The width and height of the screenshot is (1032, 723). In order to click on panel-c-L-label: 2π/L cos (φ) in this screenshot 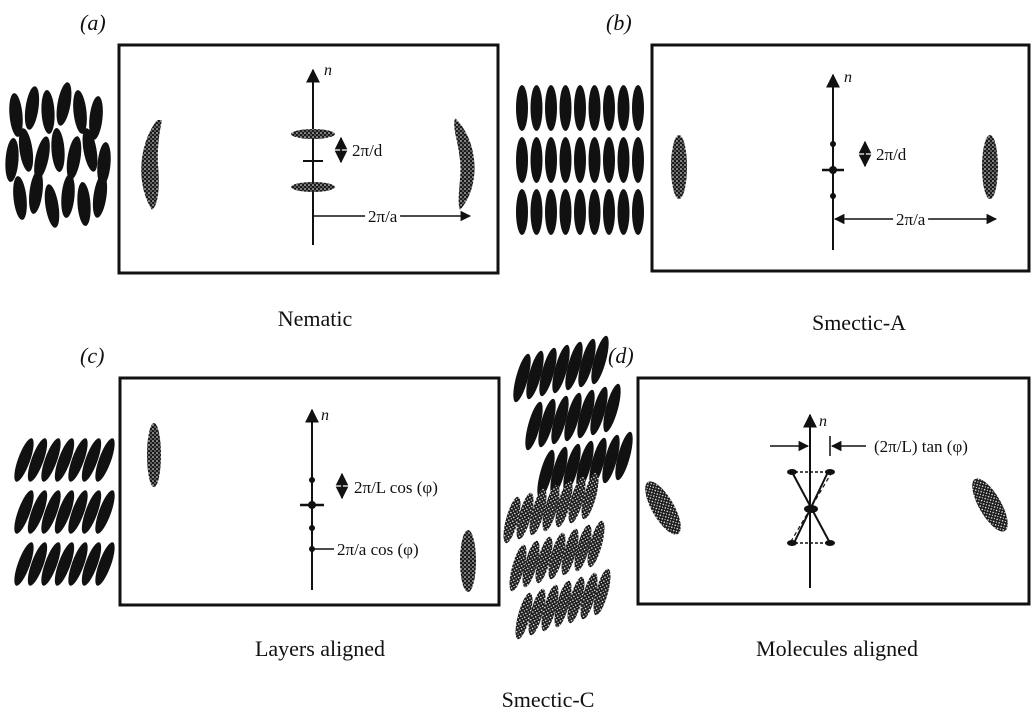, I will do `click(396, 487)`.